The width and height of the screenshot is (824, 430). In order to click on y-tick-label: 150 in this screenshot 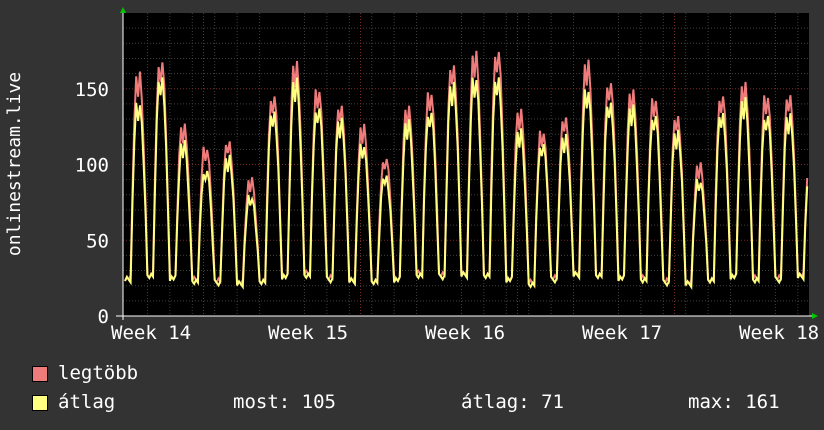, I will do `click(92, 90)`.